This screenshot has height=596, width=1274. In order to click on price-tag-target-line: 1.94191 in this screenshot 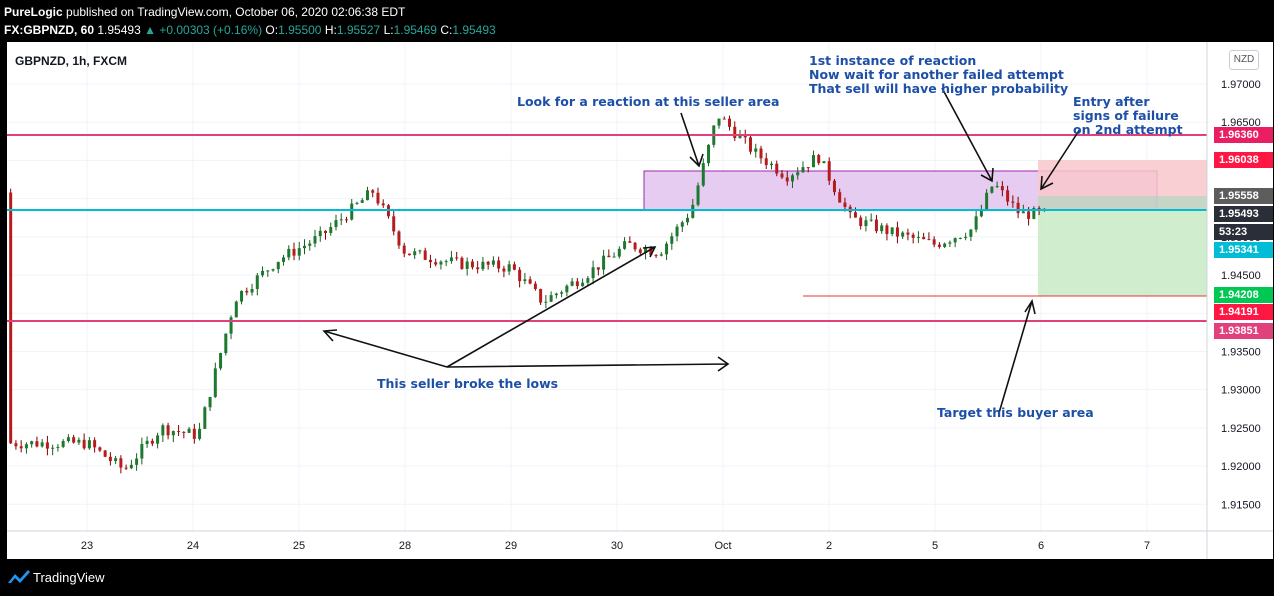, I will do `click(1243, 312)`.